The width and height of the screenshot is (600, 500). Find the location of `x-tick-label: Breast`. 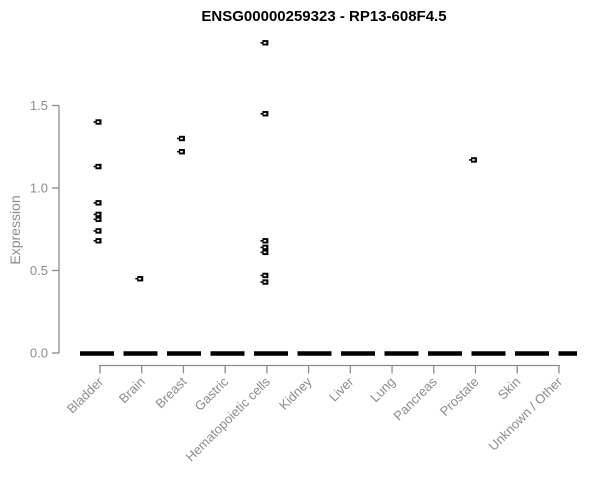

x-tick-label: Breast is located at coordinates (170, 392).